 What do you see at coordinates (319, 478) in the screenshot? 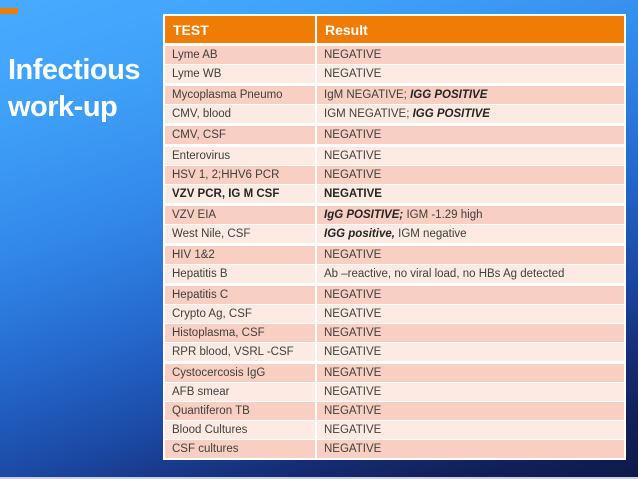
I see `bottom-strip` at bounding box center [319, 478].